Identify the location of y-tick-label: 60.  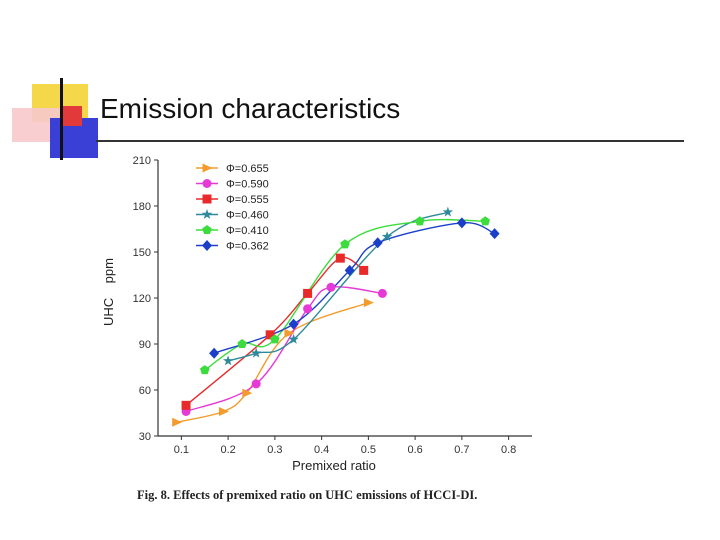
(145, 391).